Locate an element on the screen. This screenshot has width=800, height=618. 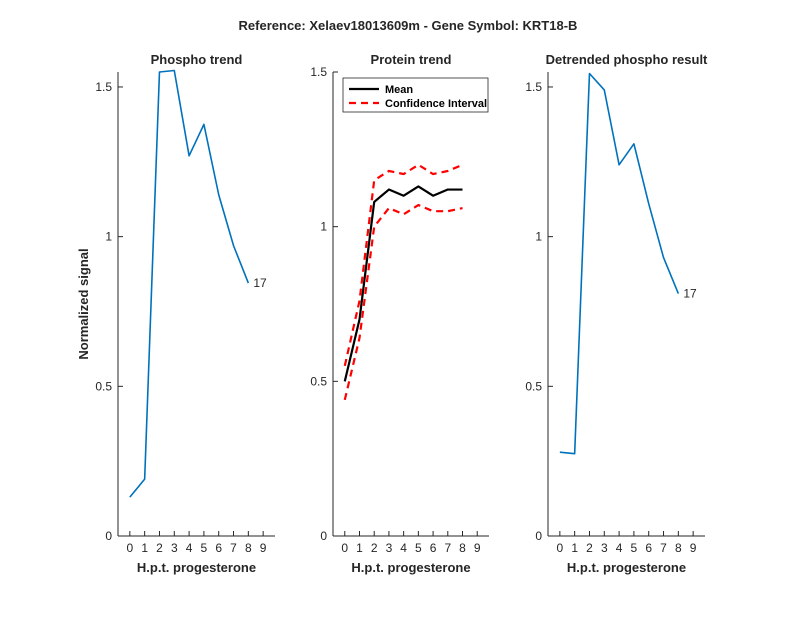
panel-title: Protein trend is located at coordinates (411, 59).